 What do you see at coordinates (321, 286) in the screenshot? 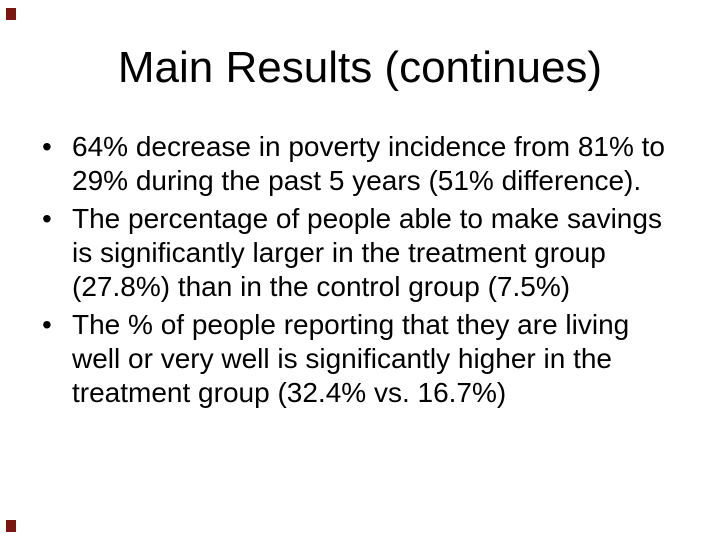
I see `bullet-line: (27.8%) than in the control group (7.5%)` at bounding box center [321, 286].